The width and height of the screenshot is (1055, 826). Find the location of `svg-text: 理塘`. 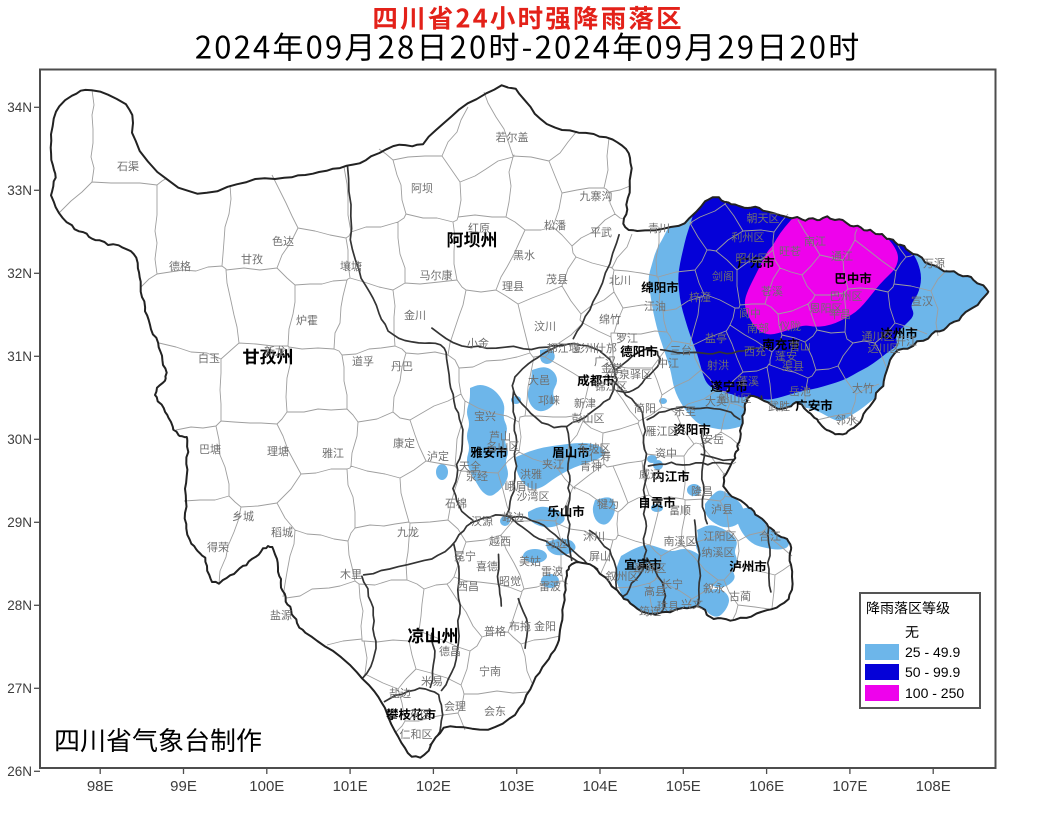

svg-text: 理塘 is located at coordinates (278, 451).